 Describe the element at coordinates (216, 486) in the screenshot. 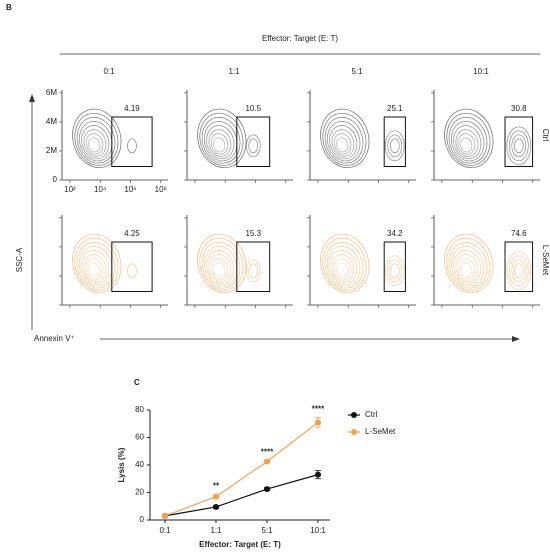

I see `significance: **` at that location.